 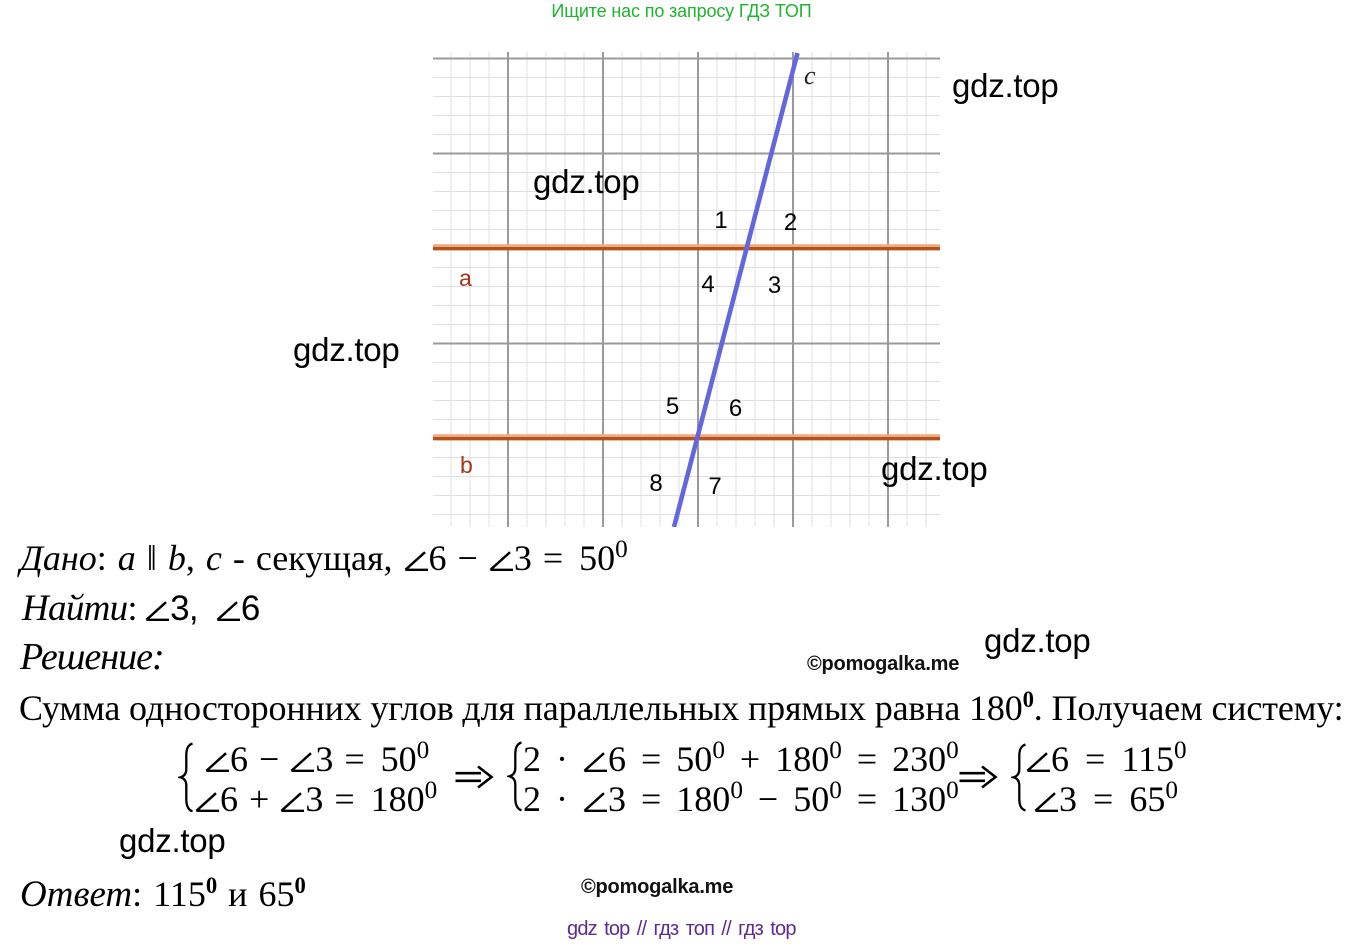 I want to click on svg-text: 1, so click(x=720, y=220).